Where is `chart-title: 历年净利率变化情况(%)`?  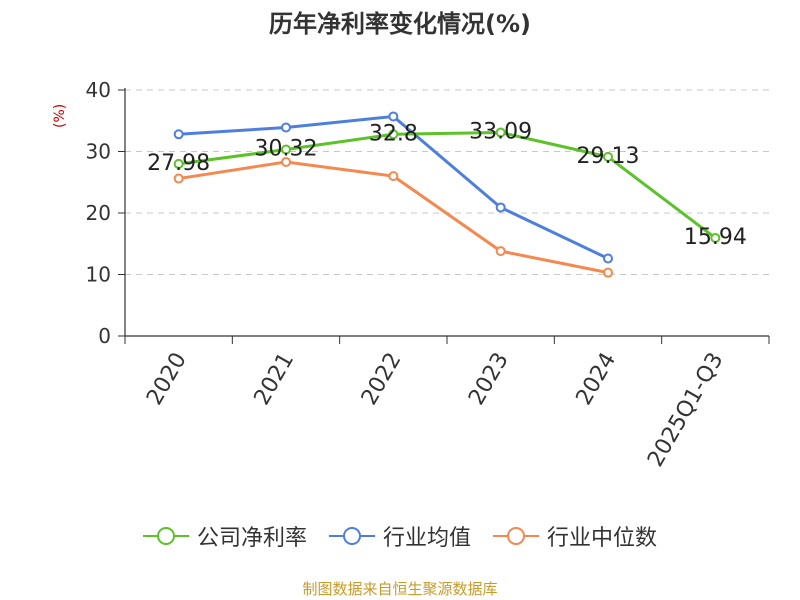
chart-title: 历年净利率变化情况(%) is located at coordinates (400, 24).